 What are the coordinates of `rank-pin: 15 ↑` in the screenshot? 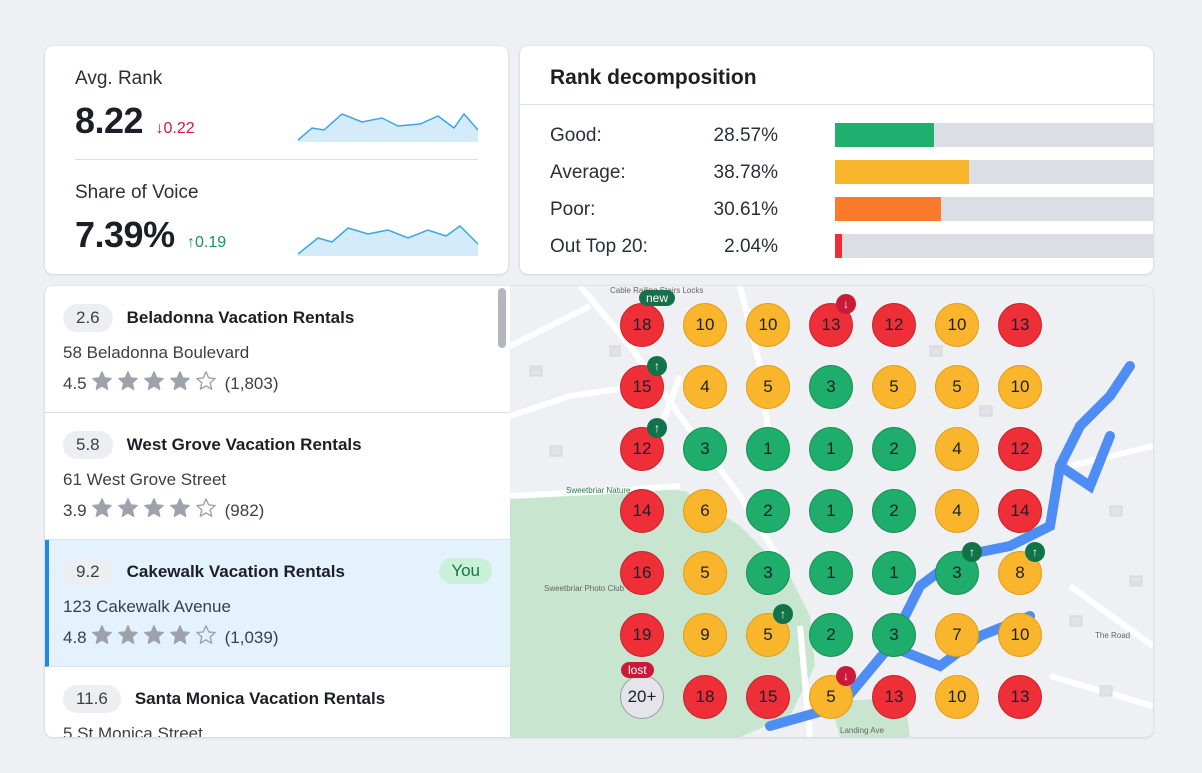 It's located at (643, 382).